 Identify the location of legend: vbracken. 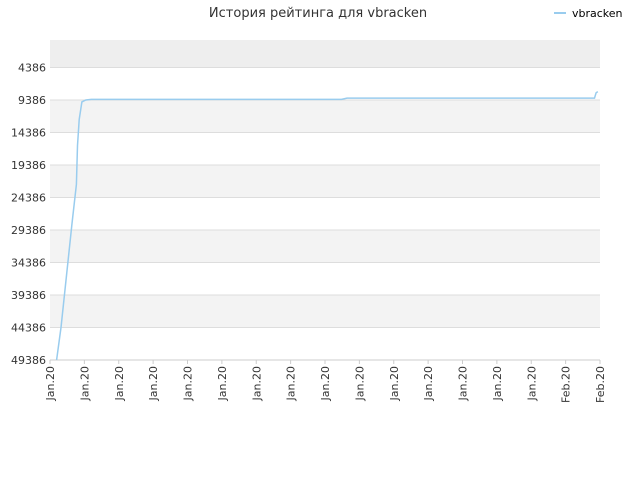
(588, 13).